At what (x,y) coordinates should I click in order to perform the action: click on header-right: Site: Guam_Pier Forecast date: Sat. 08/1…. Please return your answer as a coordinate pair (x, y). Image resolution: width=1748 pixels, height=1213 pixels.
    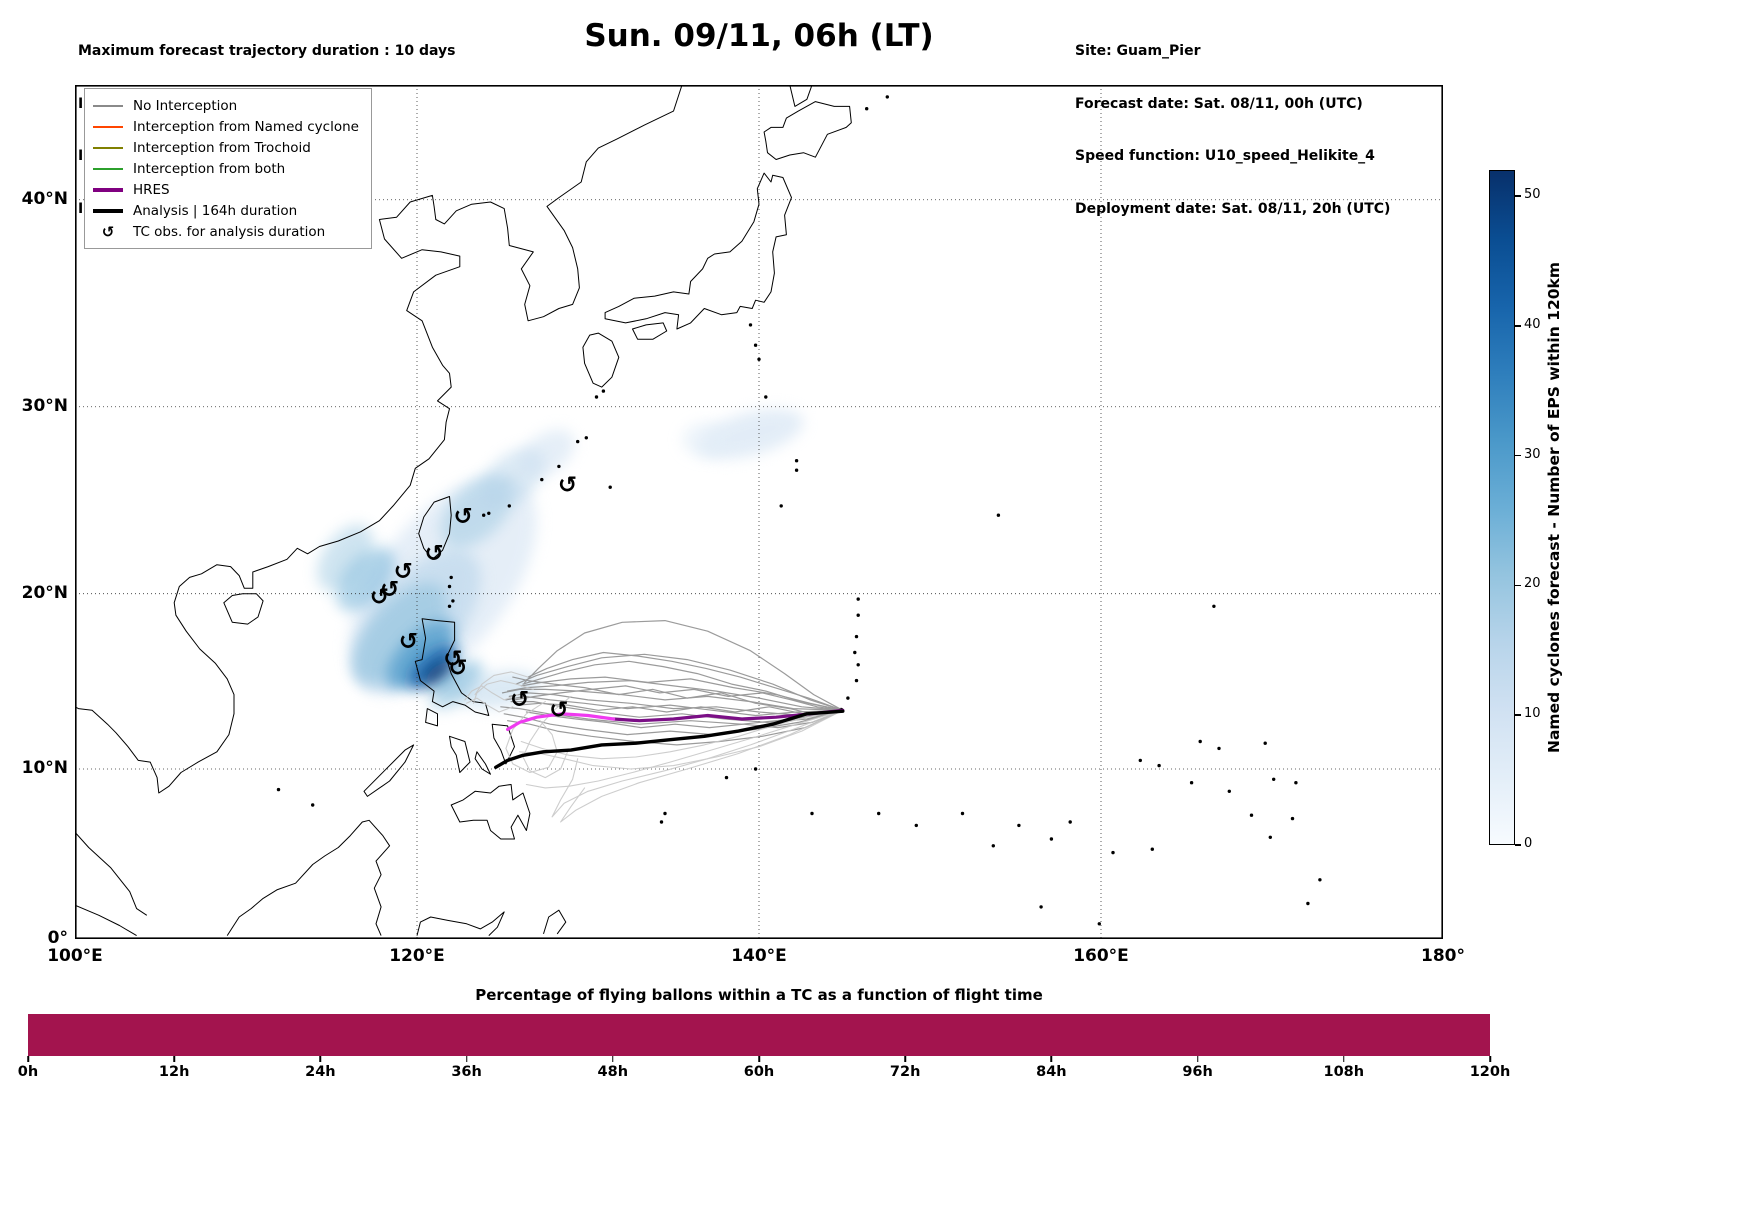
    Looking at the image, I should click on (1232, 130).